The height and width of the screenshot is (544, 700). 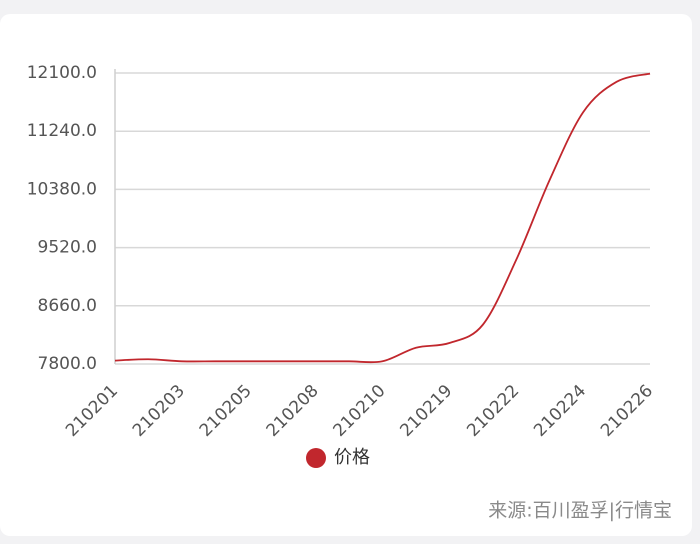 What do you see at coordinates (493, 411) in the screenshot?
I see `x-tick-label: 210222` at bounding box center [493, 411].